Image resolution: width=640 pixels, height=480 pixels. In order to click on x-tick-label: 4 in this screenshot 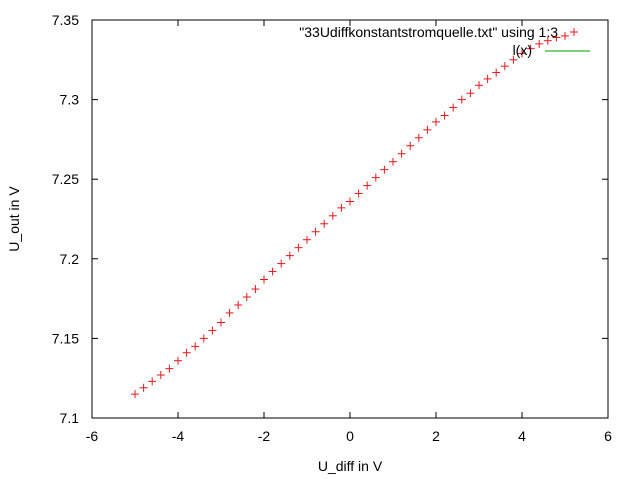, I will do `click(522, 436)`.